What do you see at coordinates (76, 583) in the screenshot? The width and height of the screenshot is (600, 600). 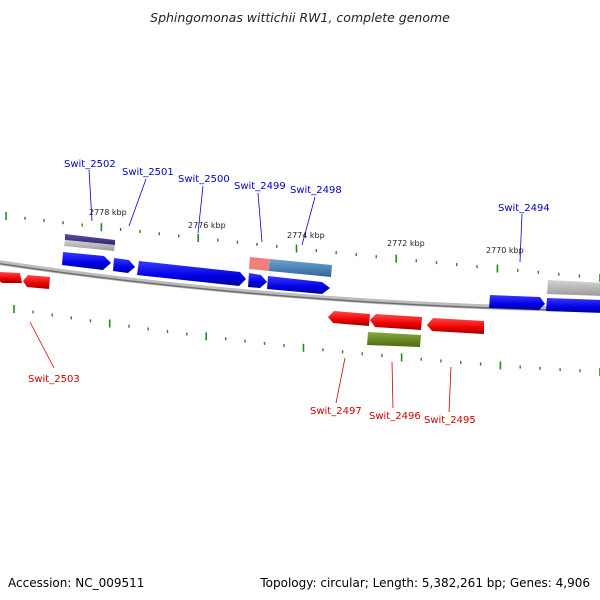 I see `accession-text: Accession: NC_009511` at bounding box center [76, 583].